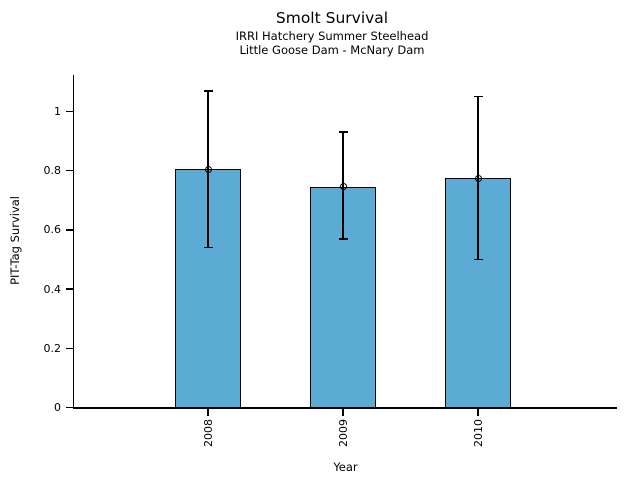 The image size is (640, 480). Describe the element at coordinates (478, 178) in the screenshot. I see `data-point-marker-2010` at that location.